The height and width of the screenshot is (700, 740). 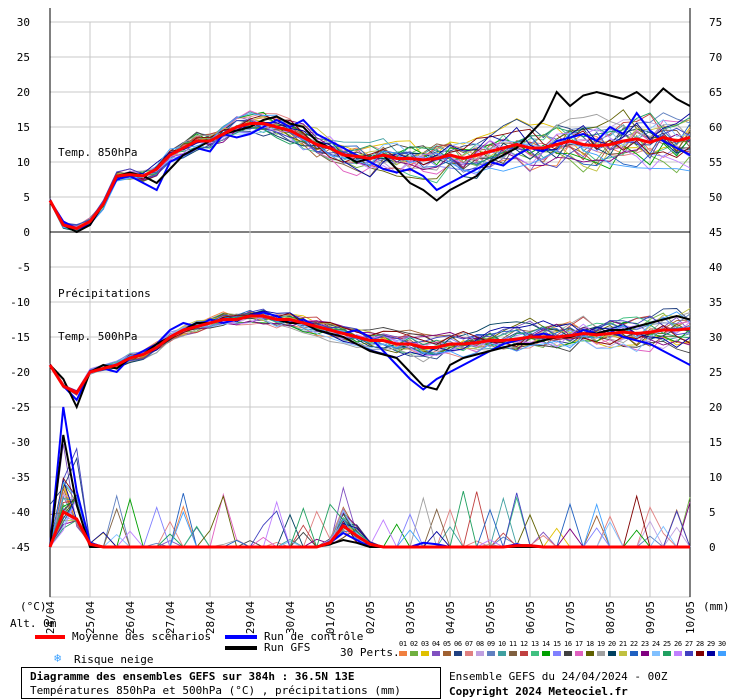 What do you see at coordinates (314, 636) in the screenshot?
I see `legend-control-label: Run de contrôle` at bounding box center [314, 636].